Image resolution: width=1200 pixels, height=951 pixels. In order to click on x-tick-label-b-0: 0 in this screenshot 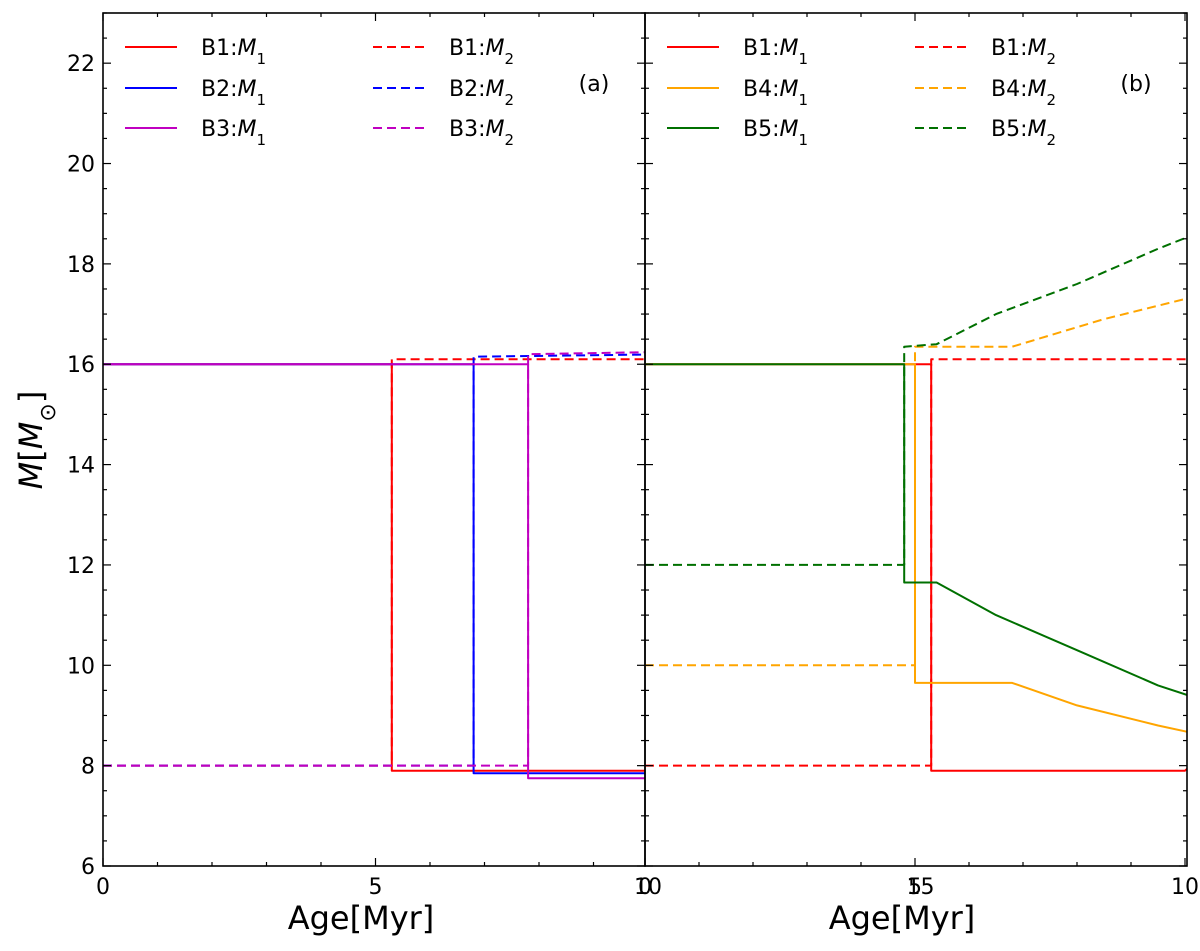, I will do `click(645, 887)`.